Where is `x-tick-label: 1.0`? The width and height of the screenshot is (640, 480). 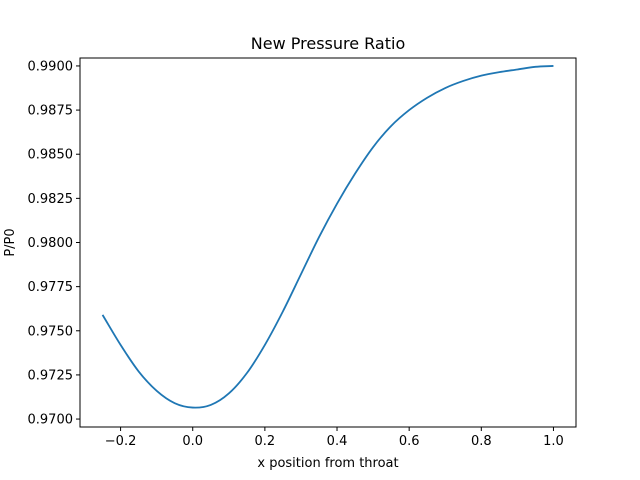 x-tick-label: 1.0 is located at coordinates (553, 441).